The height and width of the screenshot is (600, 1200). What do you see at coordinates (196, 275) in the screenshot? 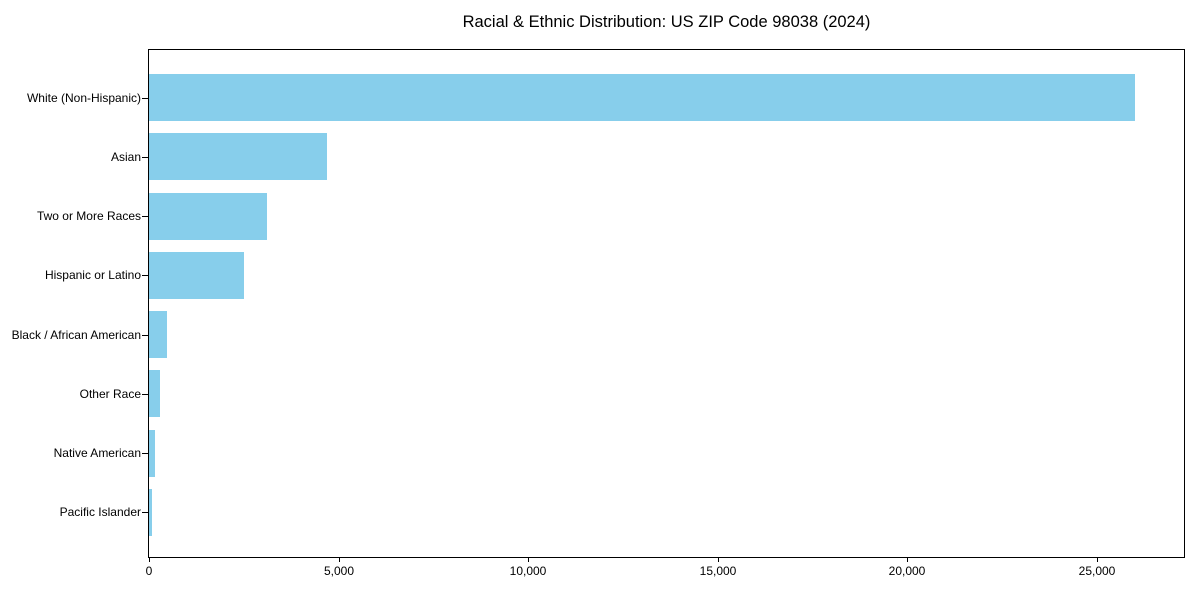
I see `bar-hispanic-or-latino` at bounding box center [196, 275].